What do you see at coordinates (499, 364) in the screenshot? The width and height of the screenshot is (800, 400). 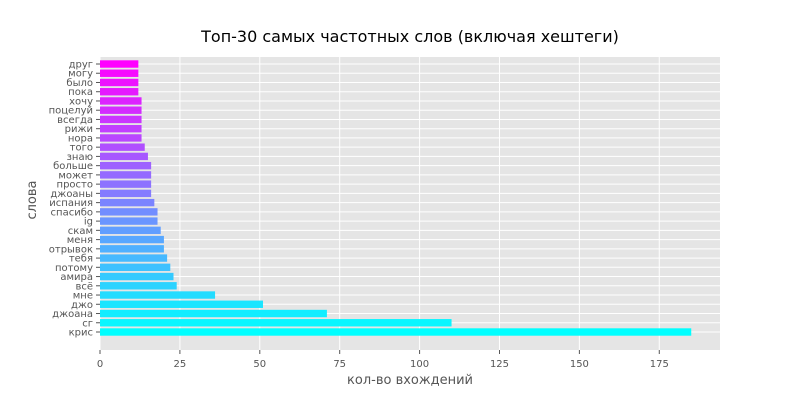 I see `x-tick-label: 125` at bounding box center [499, 364].